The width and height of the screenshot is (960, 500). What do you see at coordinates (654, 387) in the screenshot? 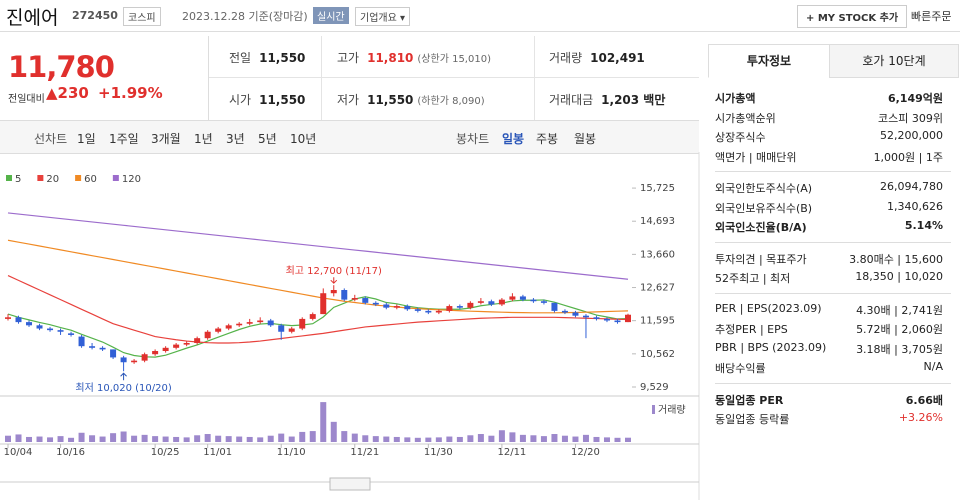
I see `y-tick-label: 9,529` at bounding box center [654, 387].